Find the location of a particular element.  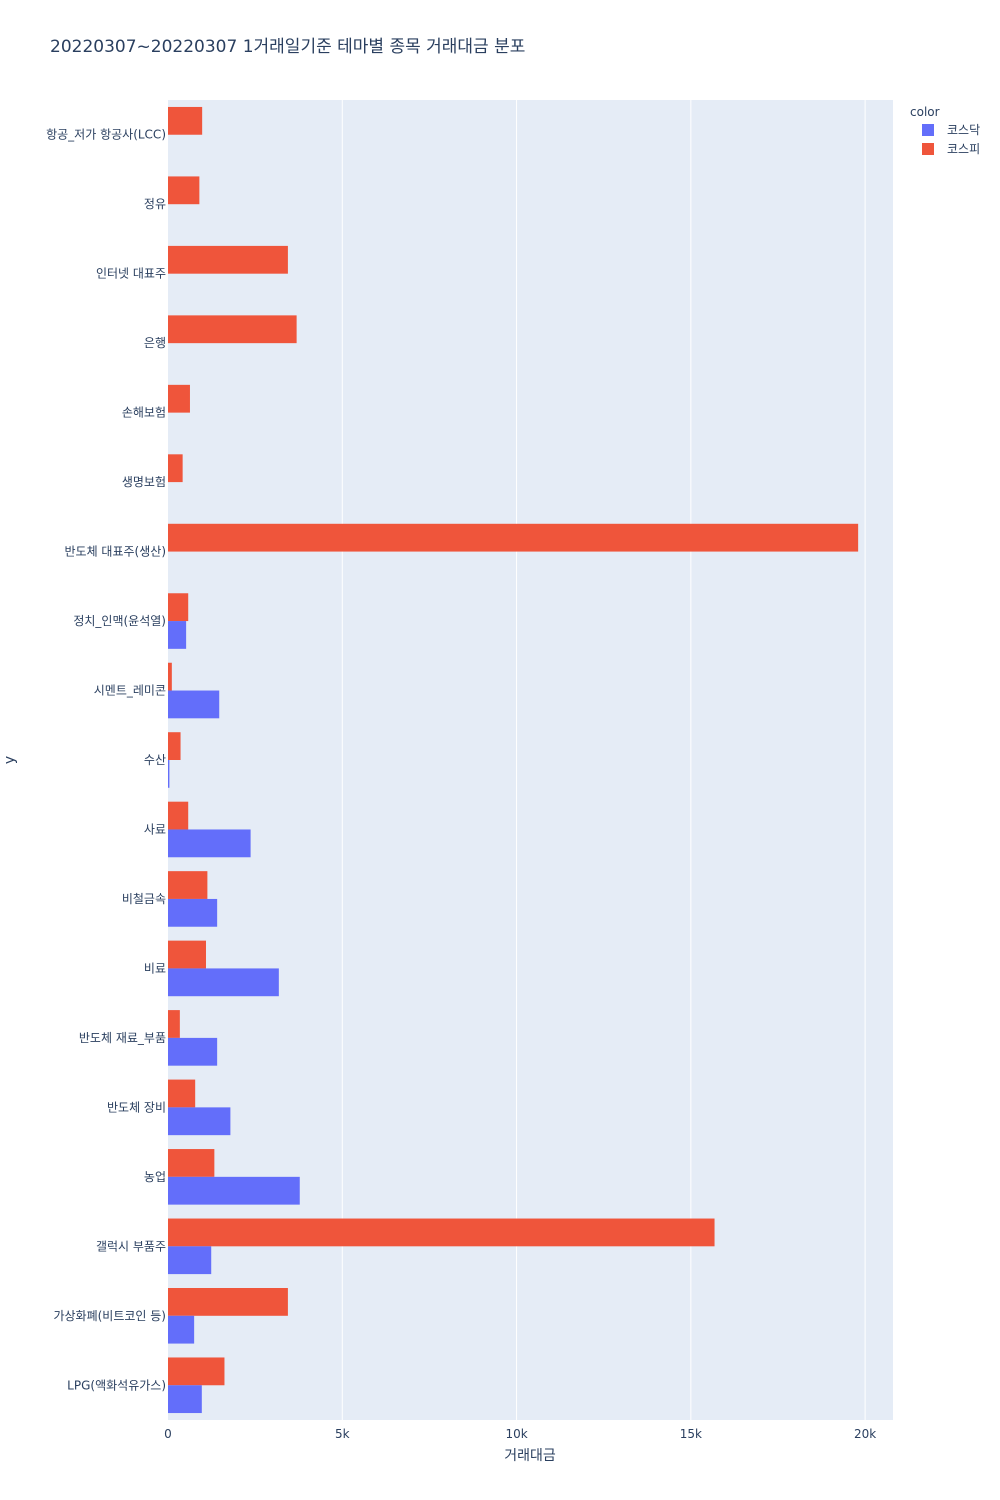

x-tick-label: 5k is located at coordinates (342, 1434).